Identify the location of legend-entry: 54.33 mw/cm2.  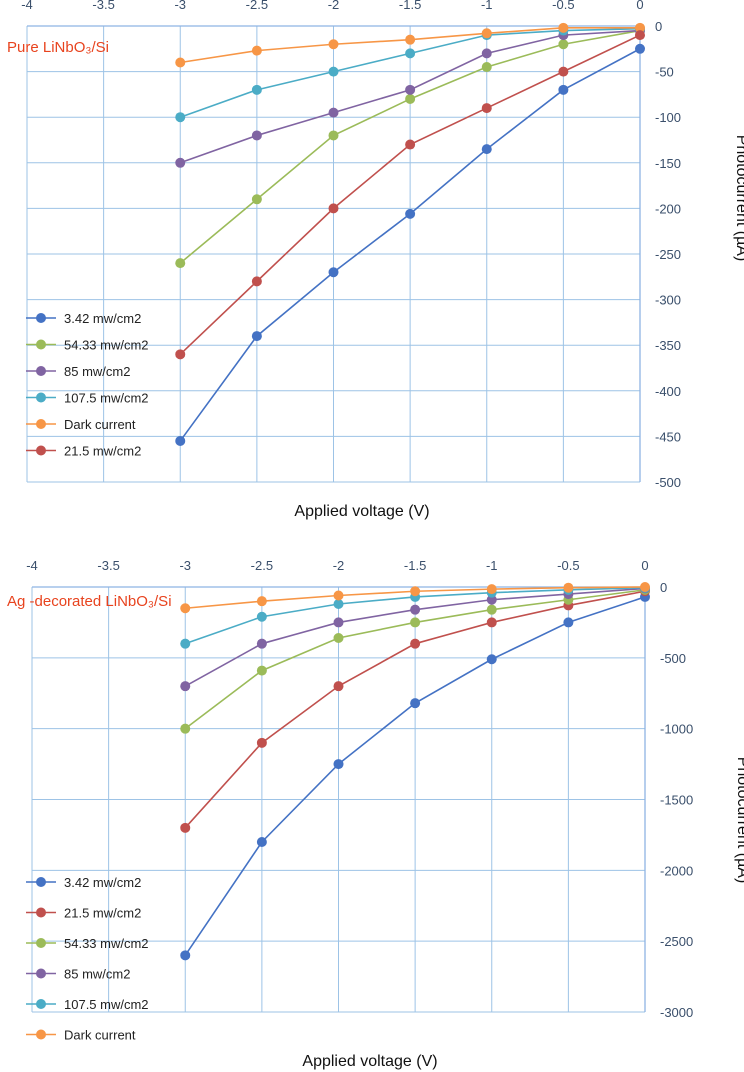
(87, 345).